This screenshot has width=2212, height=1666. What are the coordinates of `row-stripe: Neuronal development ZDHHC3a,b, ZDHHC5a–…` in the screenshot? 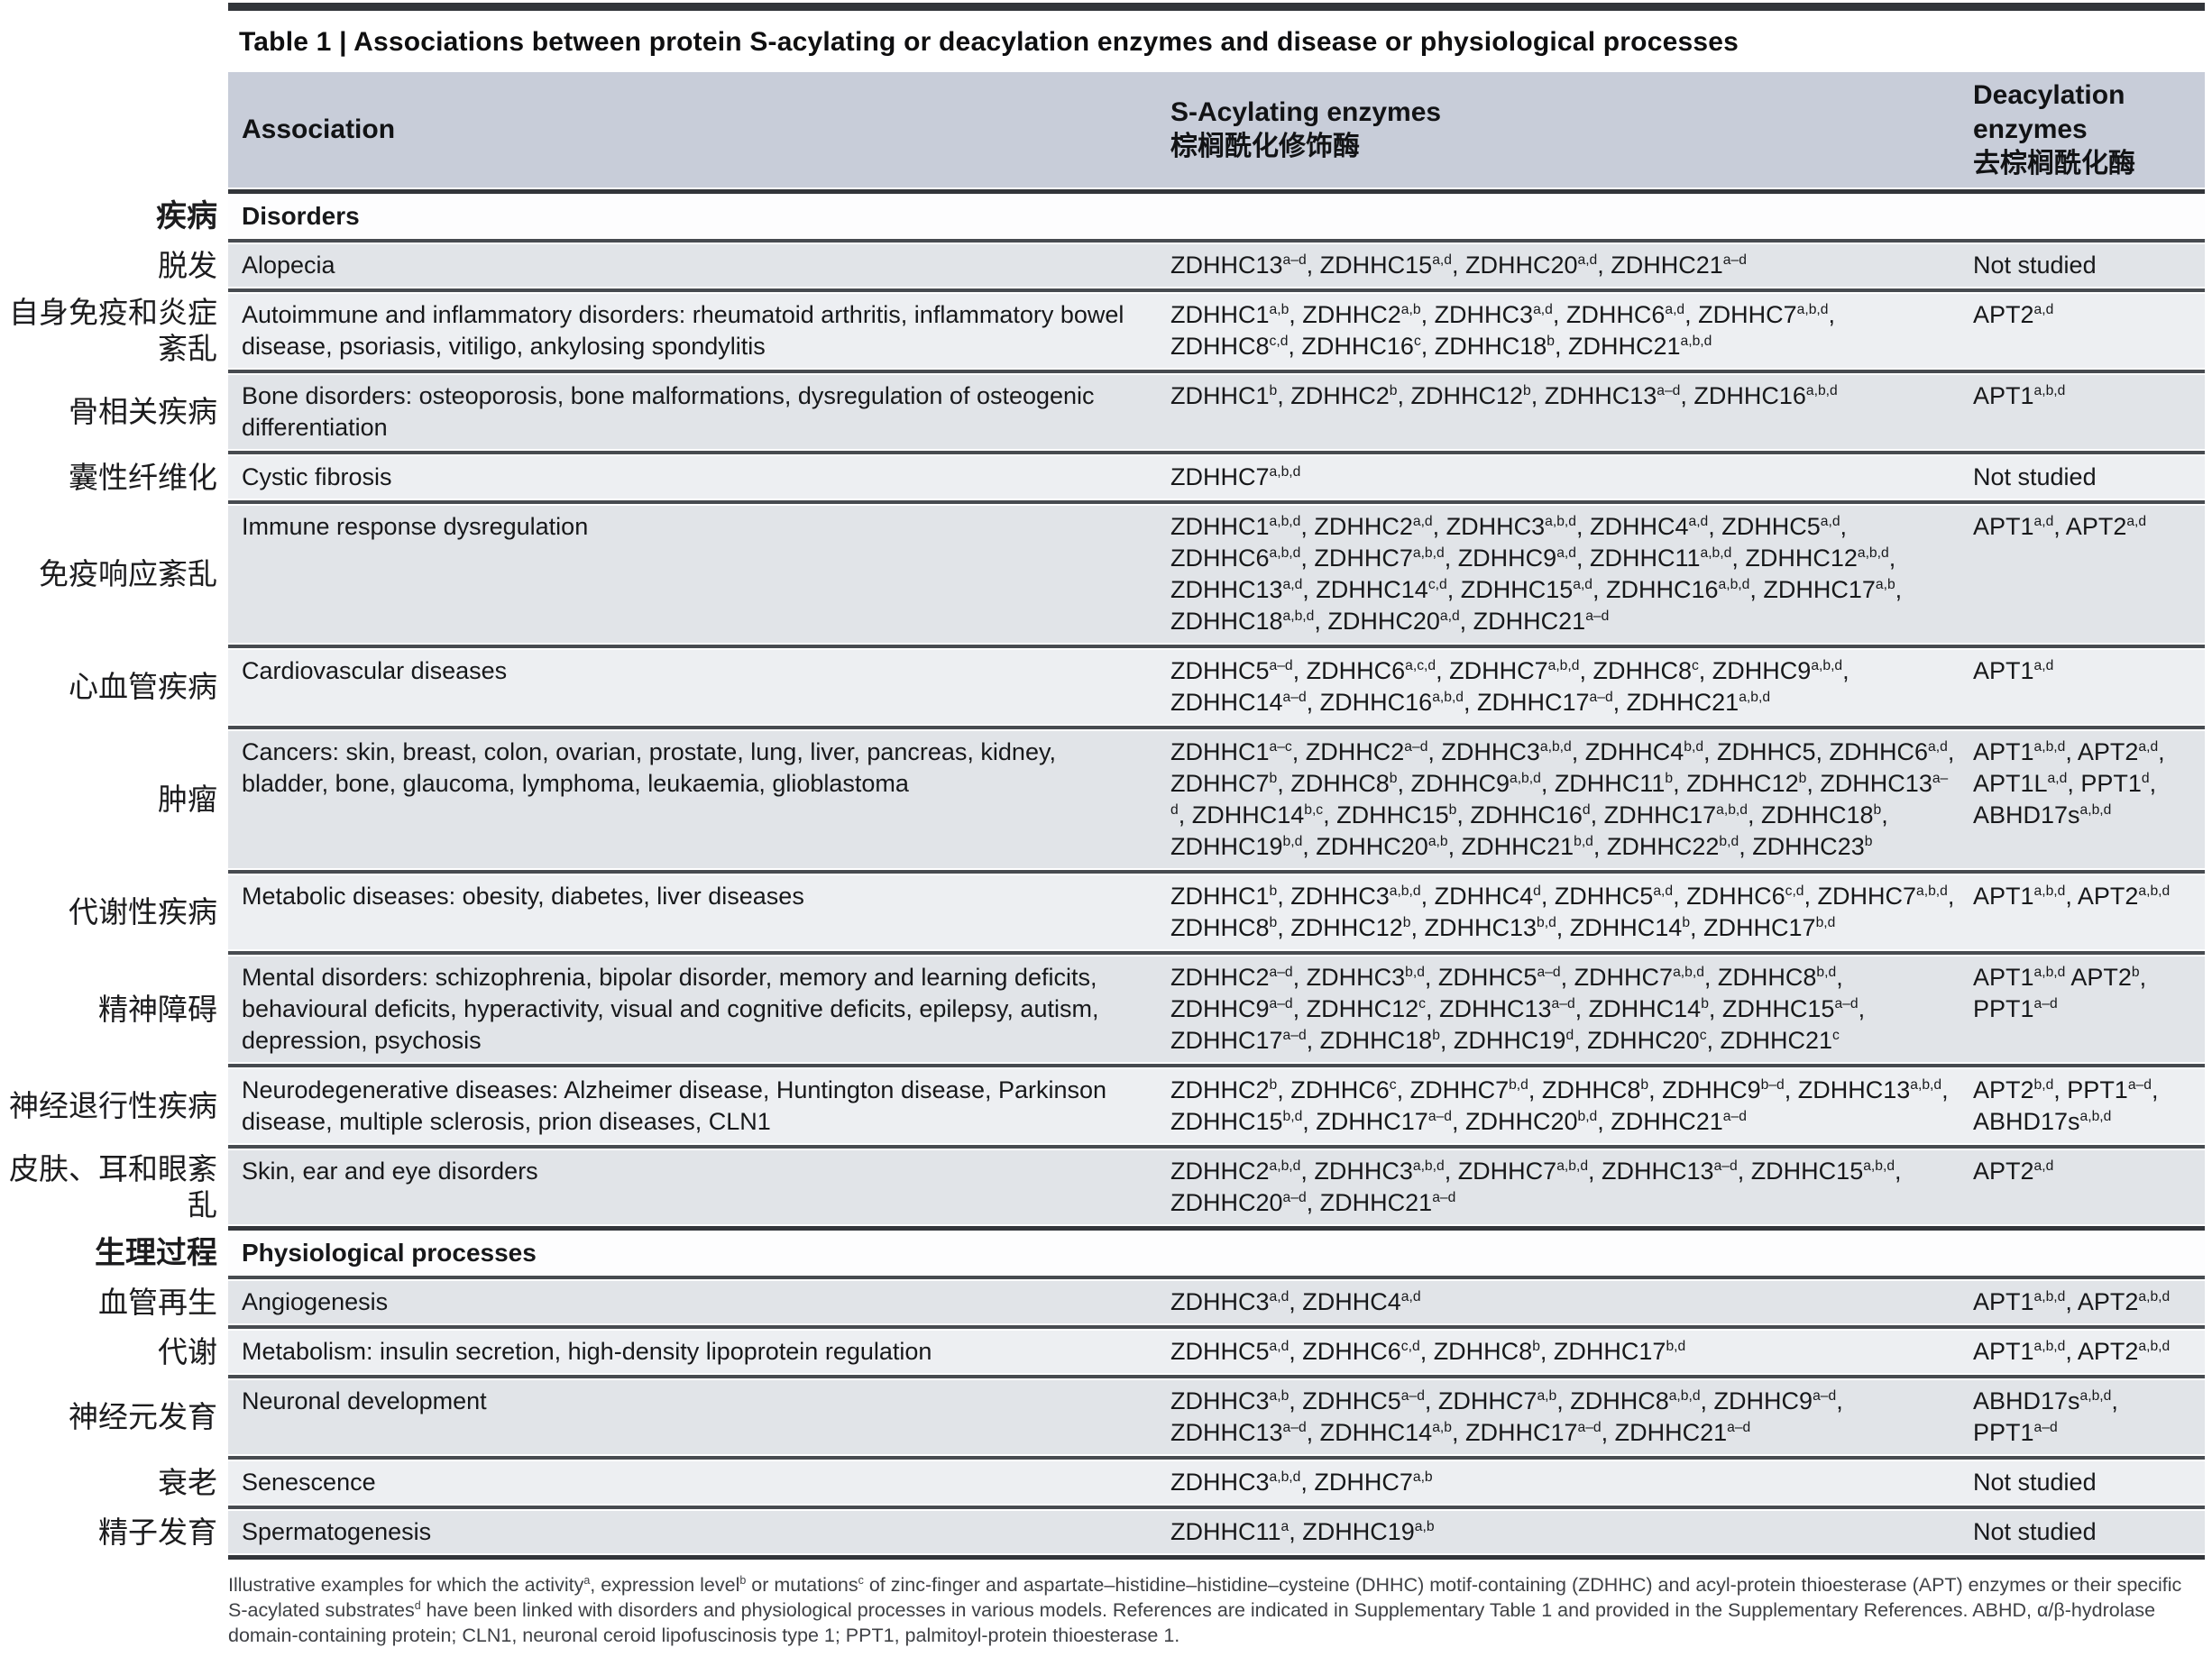 It's located at (1217, 1417).